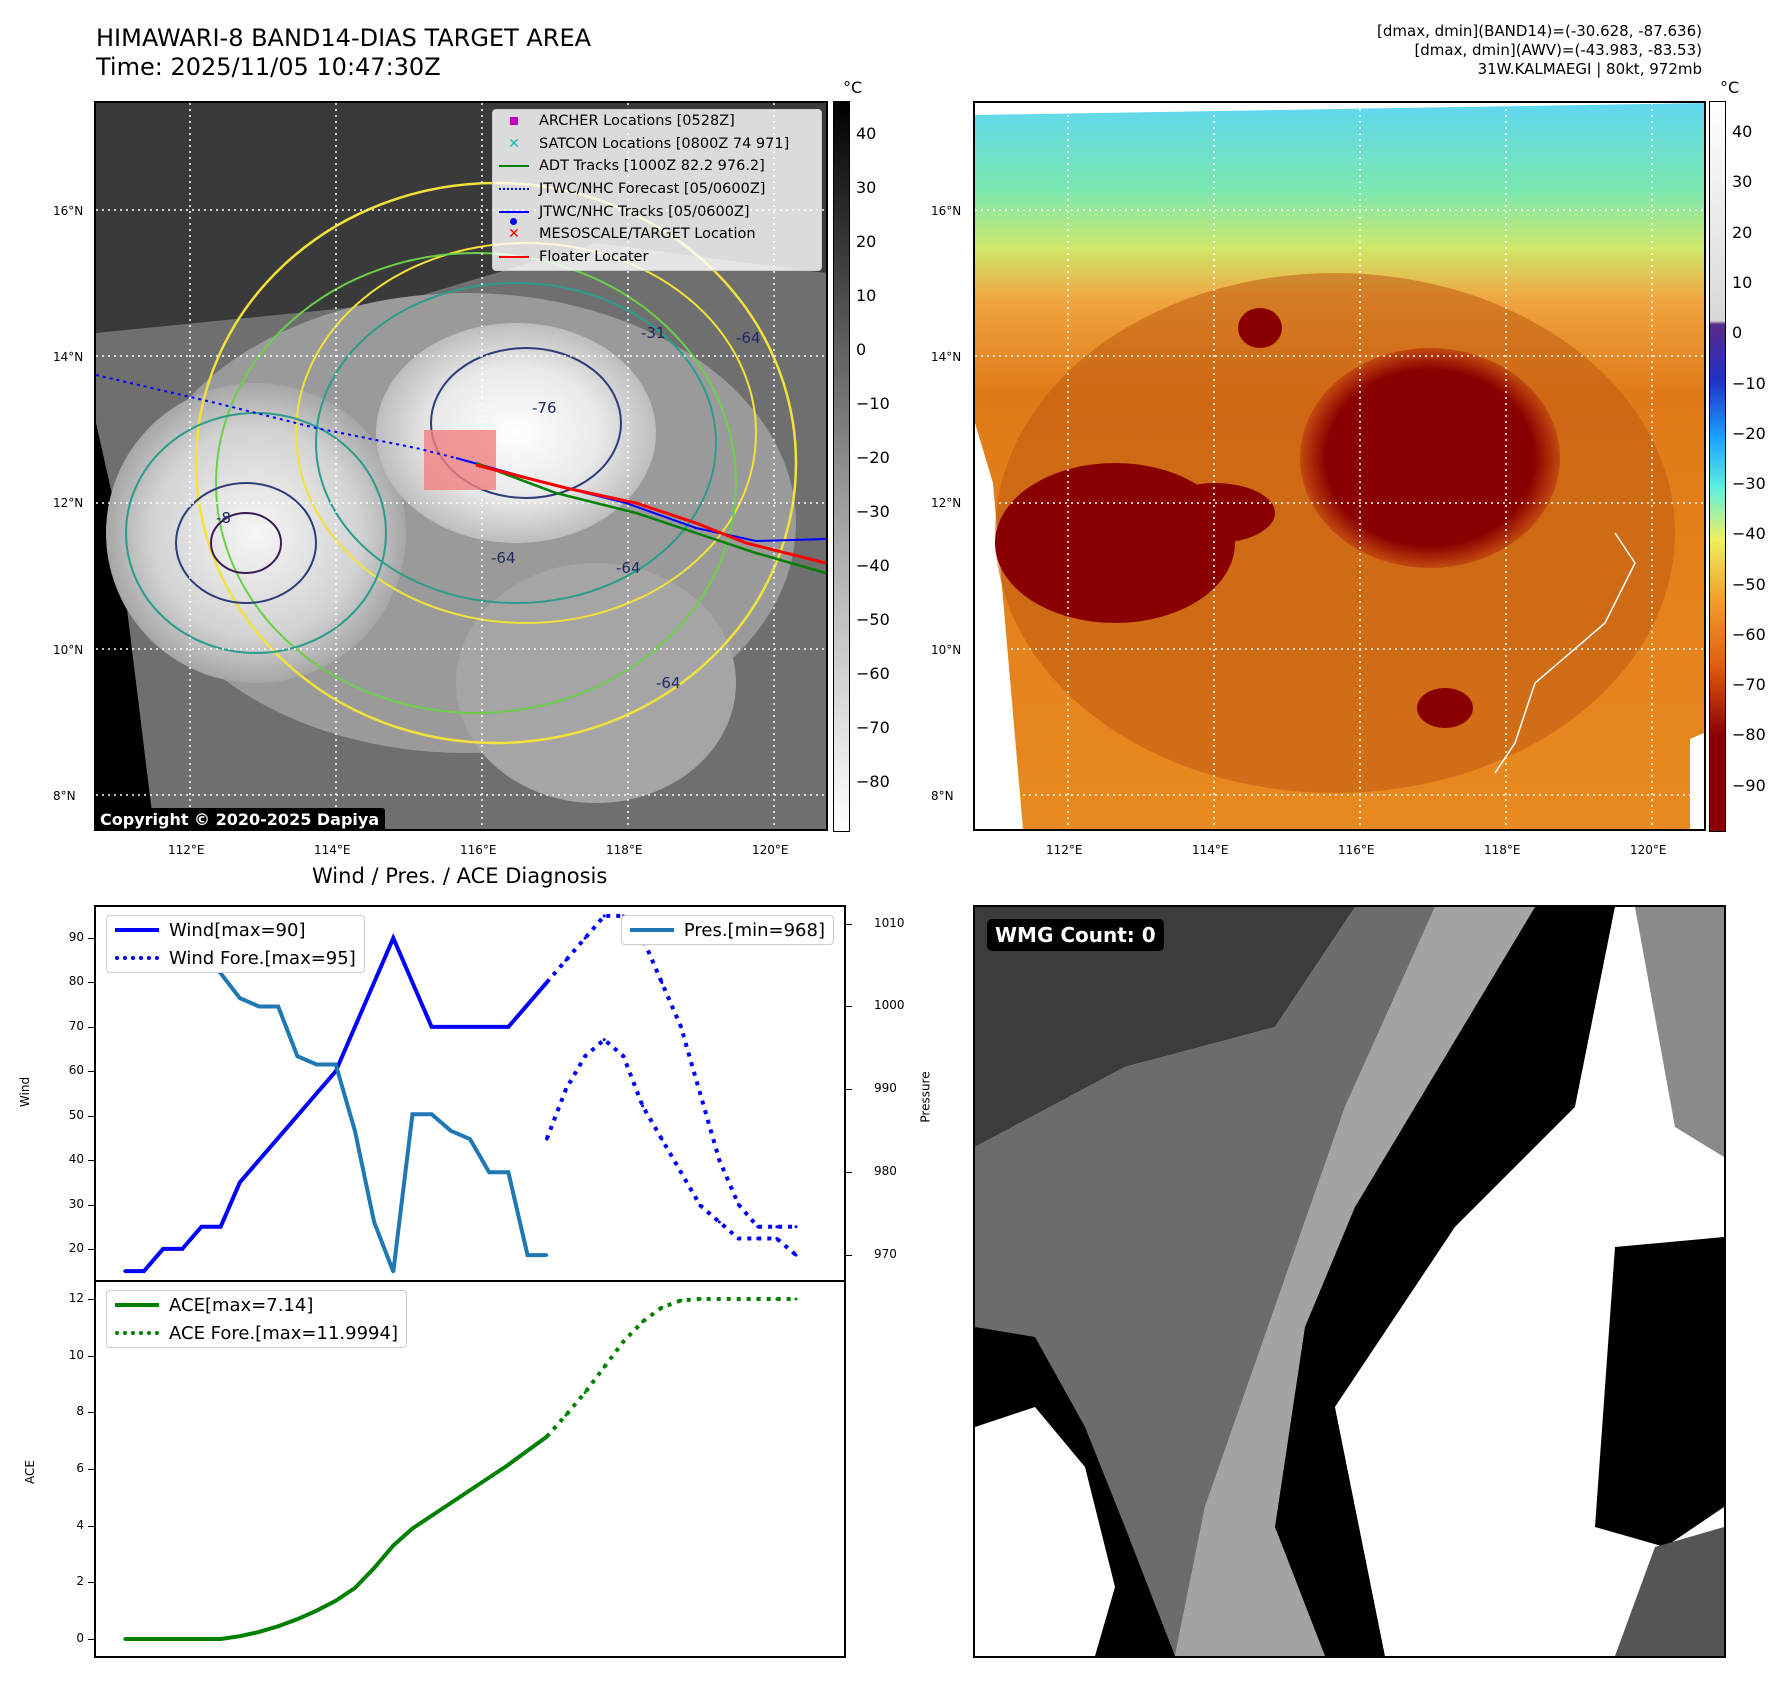 The width and height of the screenshot is (1788, 1690). Describe the element at coordinates (866, 134) in the screenshot. I see `gray-colorbar-tick: 40` at that location.